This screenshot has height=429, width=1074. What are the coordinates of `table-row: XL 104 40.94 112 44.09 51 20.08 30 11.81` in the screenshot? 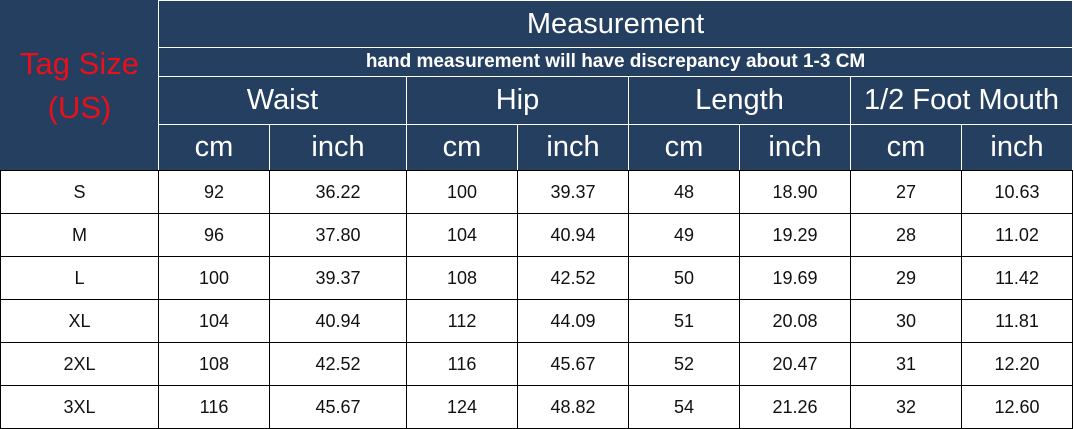 It's located at (537, 321).